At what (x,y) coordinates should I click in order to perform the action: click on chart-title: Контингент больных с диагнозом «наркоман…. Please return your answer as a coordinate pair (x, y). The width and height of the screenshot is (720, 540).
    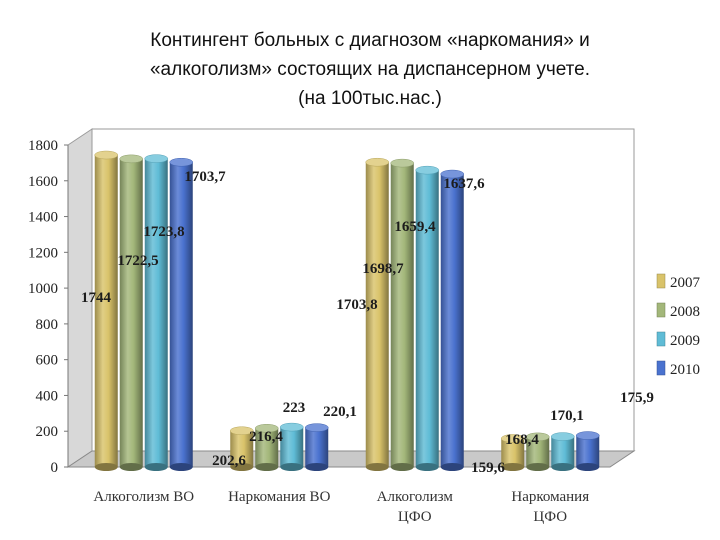
    Looking at the image, I should click on (370, 69).